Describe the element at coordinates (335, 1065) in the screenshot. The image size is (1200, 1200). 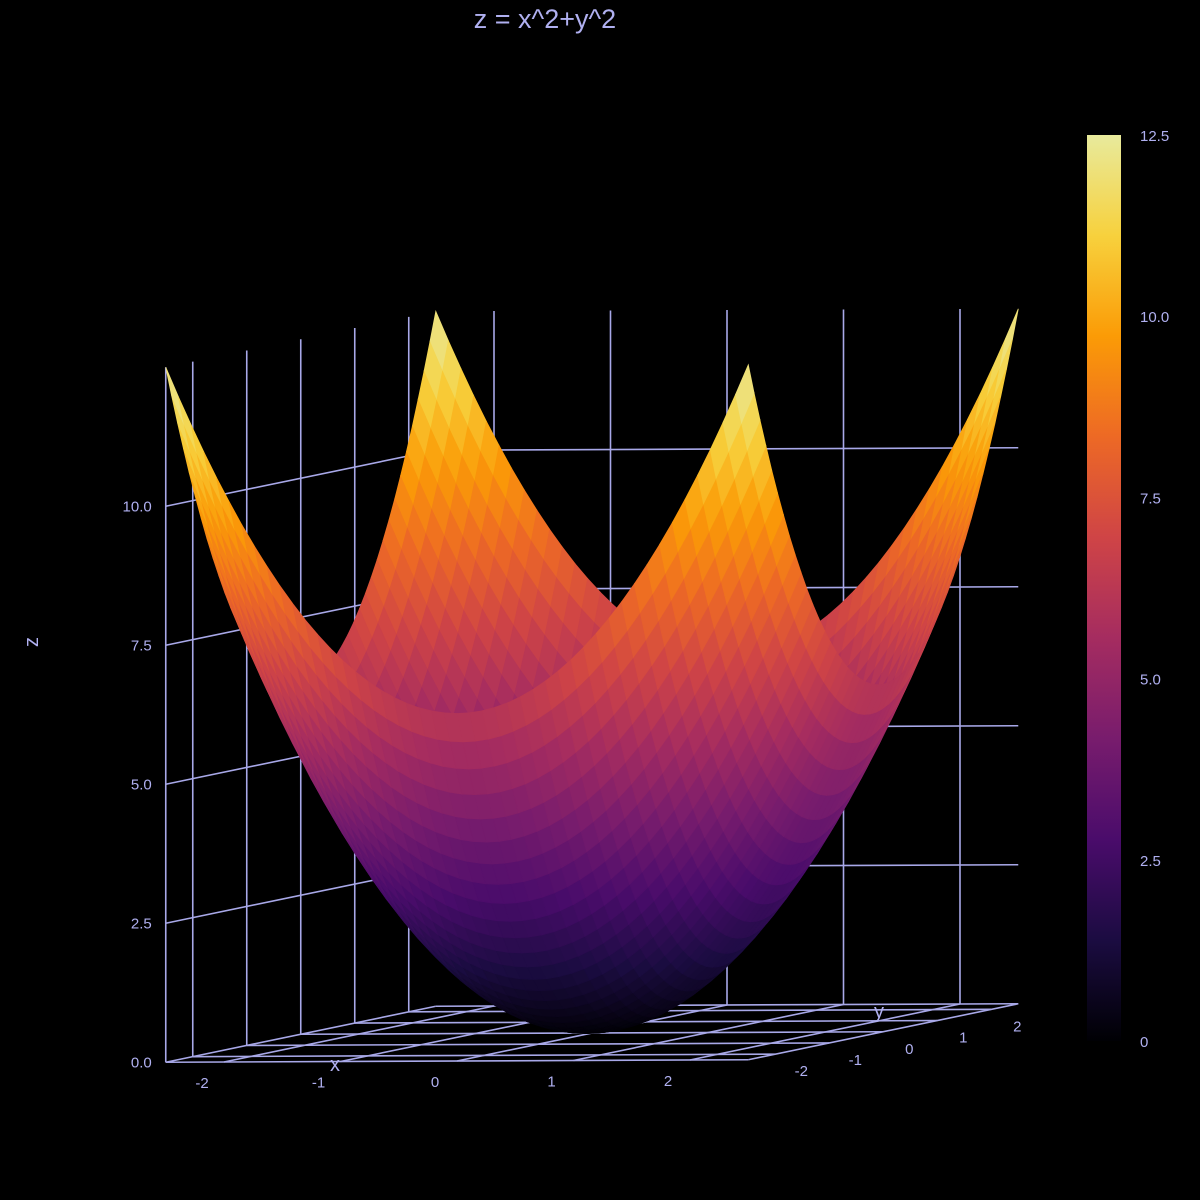
I see `x-axis-title: x` at that location.